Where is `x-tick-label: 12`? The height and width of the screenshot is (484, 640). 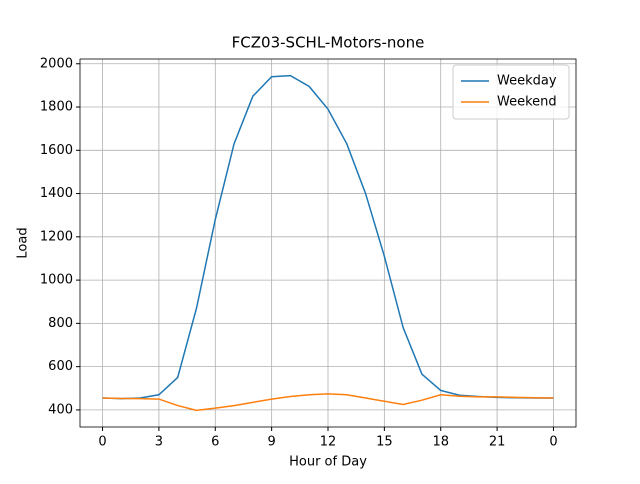 x-tick-label: 12 is located at coordinates (328, 442).